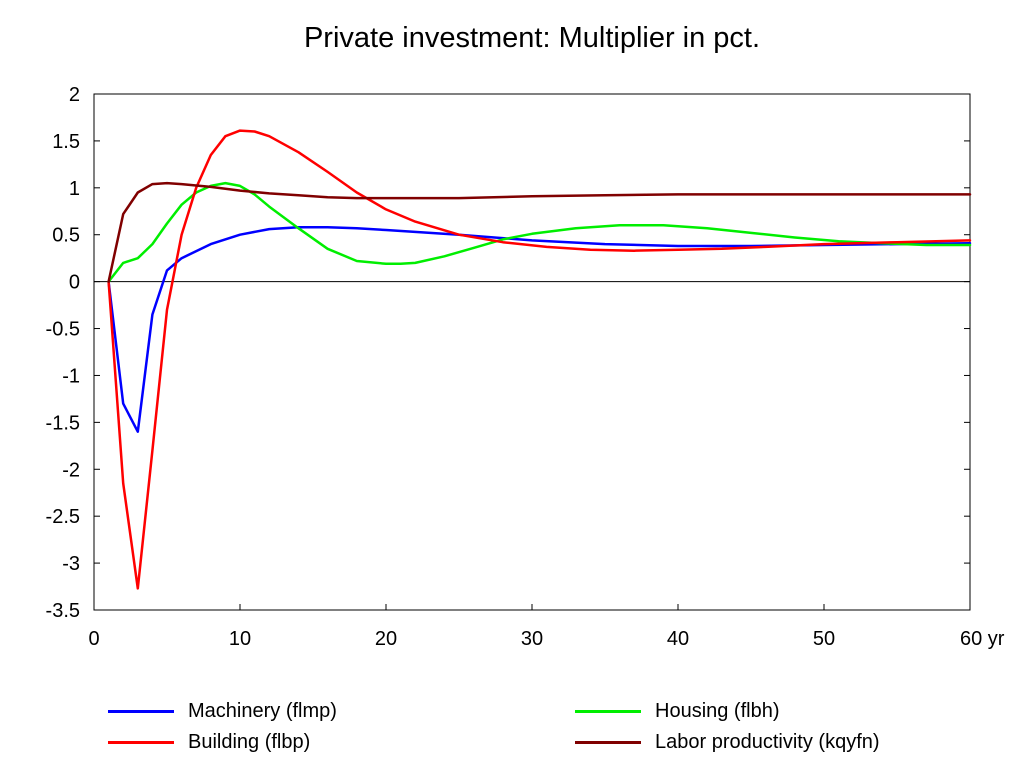  Describe the element at coordinates (71, 470) in the screenshot. I see `y-tick-label: -2` at that location.